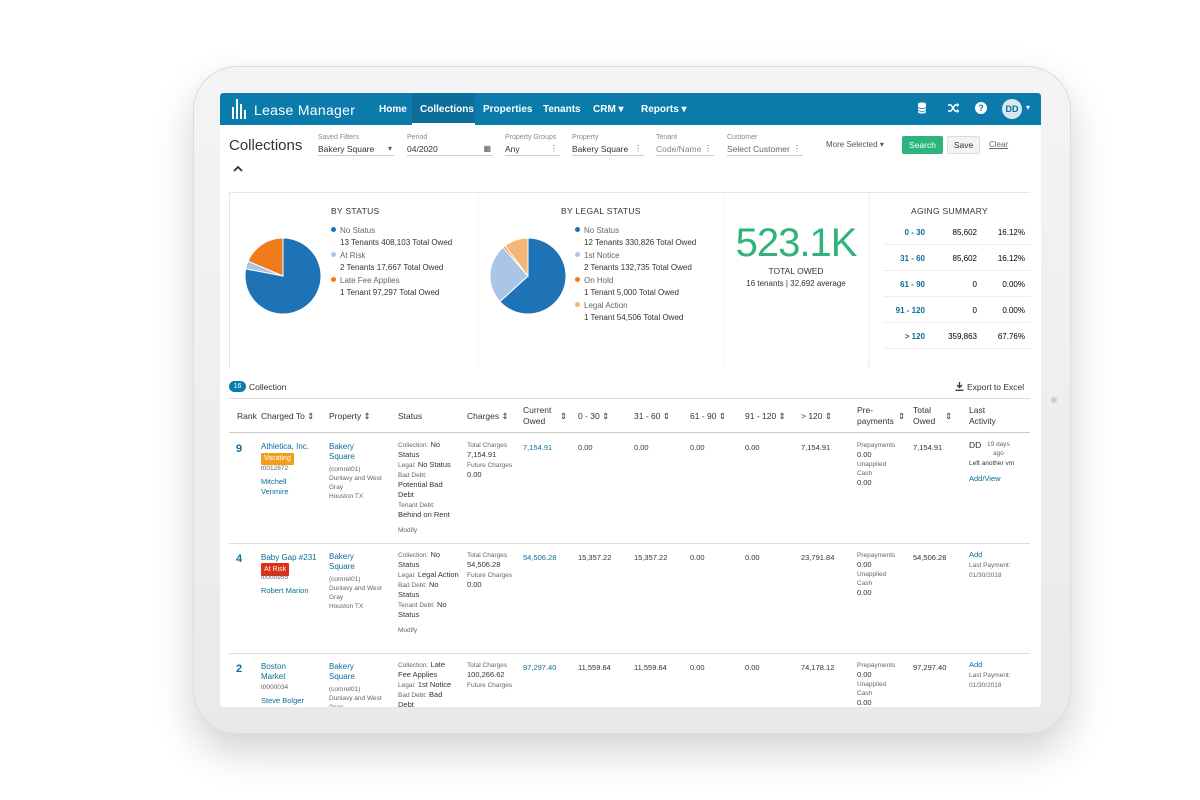  I want to click on legal-label: Legal:, so click(407, 575).